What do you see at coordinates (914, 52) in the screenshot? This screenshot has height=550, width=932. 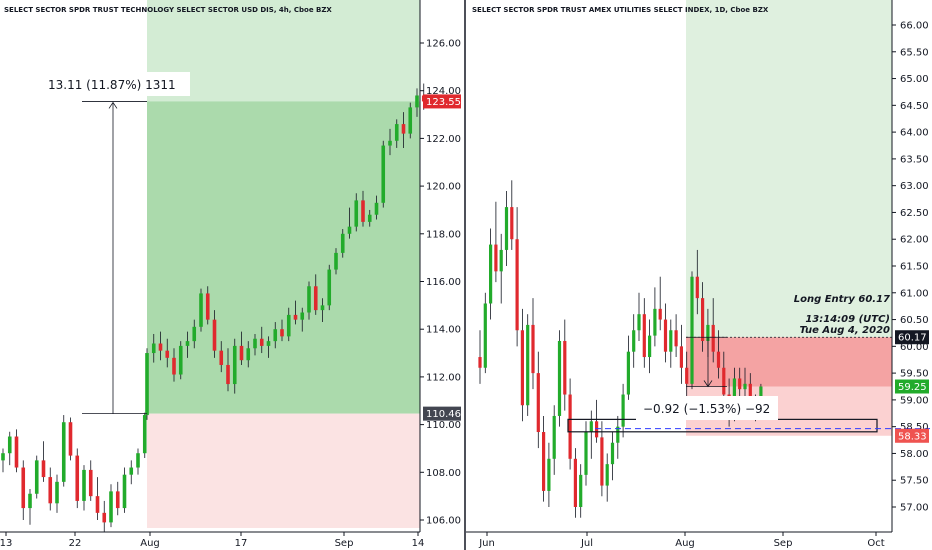 I see `y-tick-label: 65.50` at bounding box center [914, 52].